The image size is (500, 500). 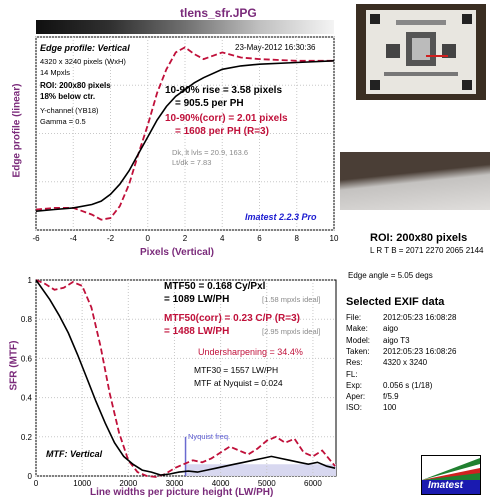 I want to click on mtf-xlabel: Line widths per picture height (LW/PH), so click(x=182, y=492).